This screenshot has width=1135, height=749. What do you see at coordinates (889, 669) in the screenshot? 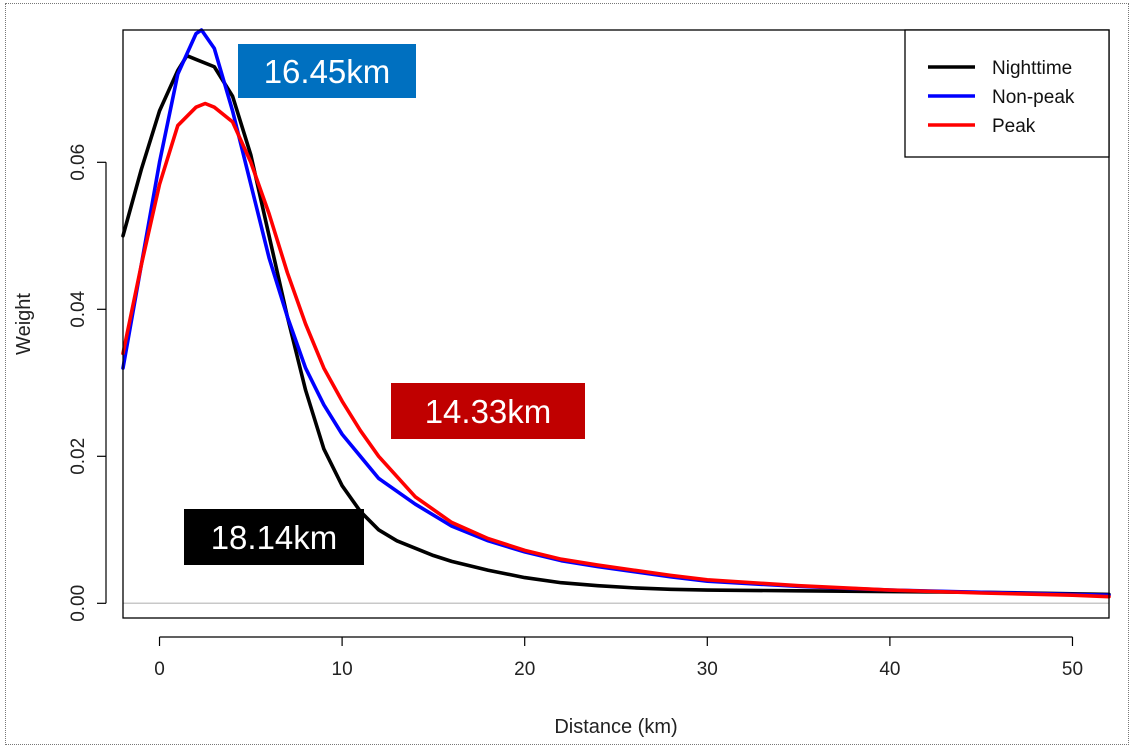
I see `x-tick-label: 40` at bounding box center [889, 669].